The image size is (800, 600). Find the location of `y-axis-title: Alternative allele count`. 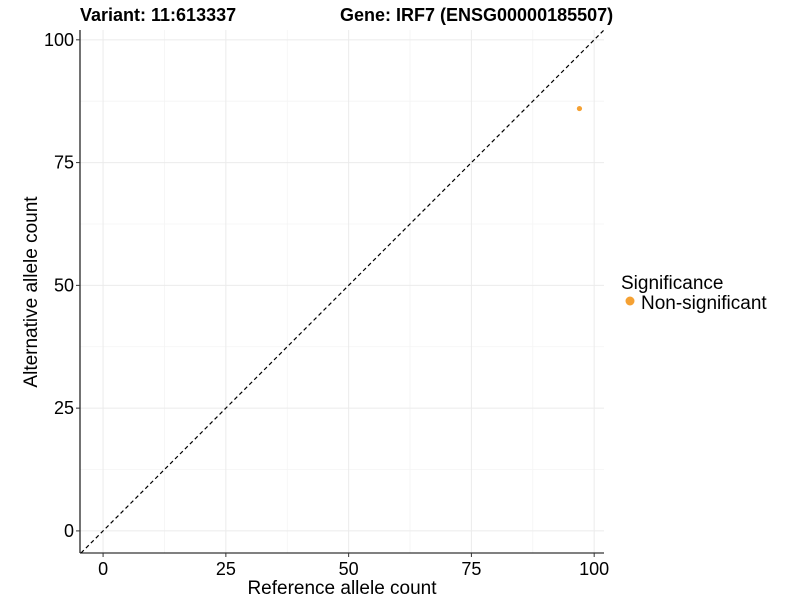

y-axis-title: Alternative allele count is located at coordinates (31, 292).